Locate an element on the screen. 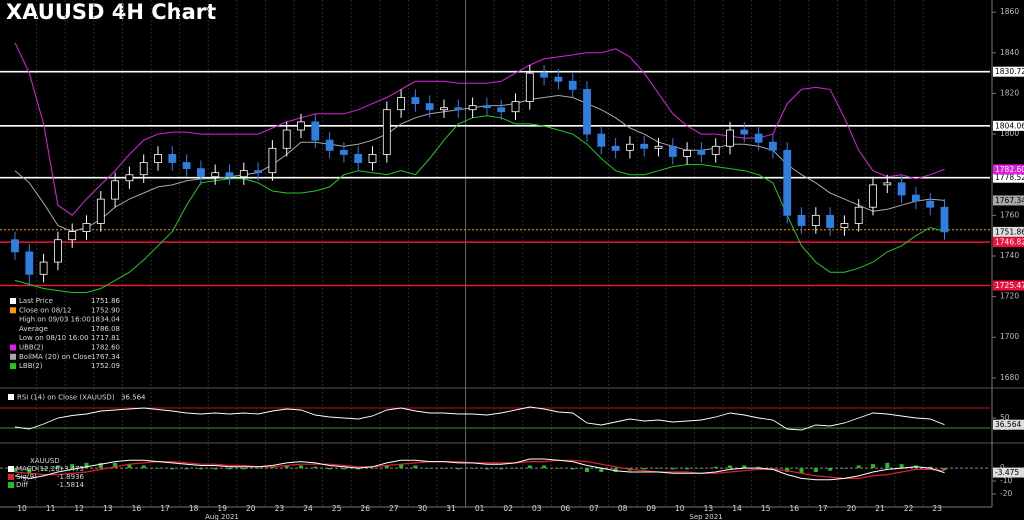  y-tick-label: -20 is located at coordinates (1006, 493).